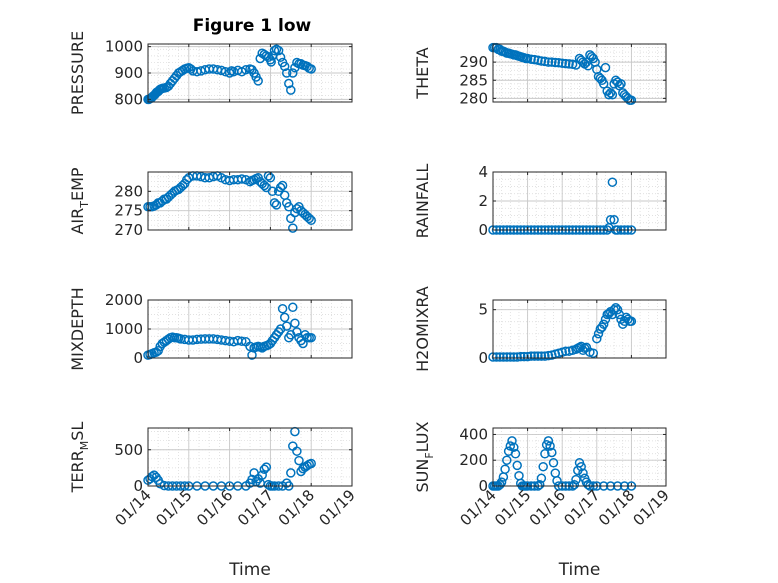 This screenshot has height=583, width=778. What do you see at coordinates (296, 507) in the screenshot?
I see `x-tick-label: 01/18` at bounding box center [296, 507].